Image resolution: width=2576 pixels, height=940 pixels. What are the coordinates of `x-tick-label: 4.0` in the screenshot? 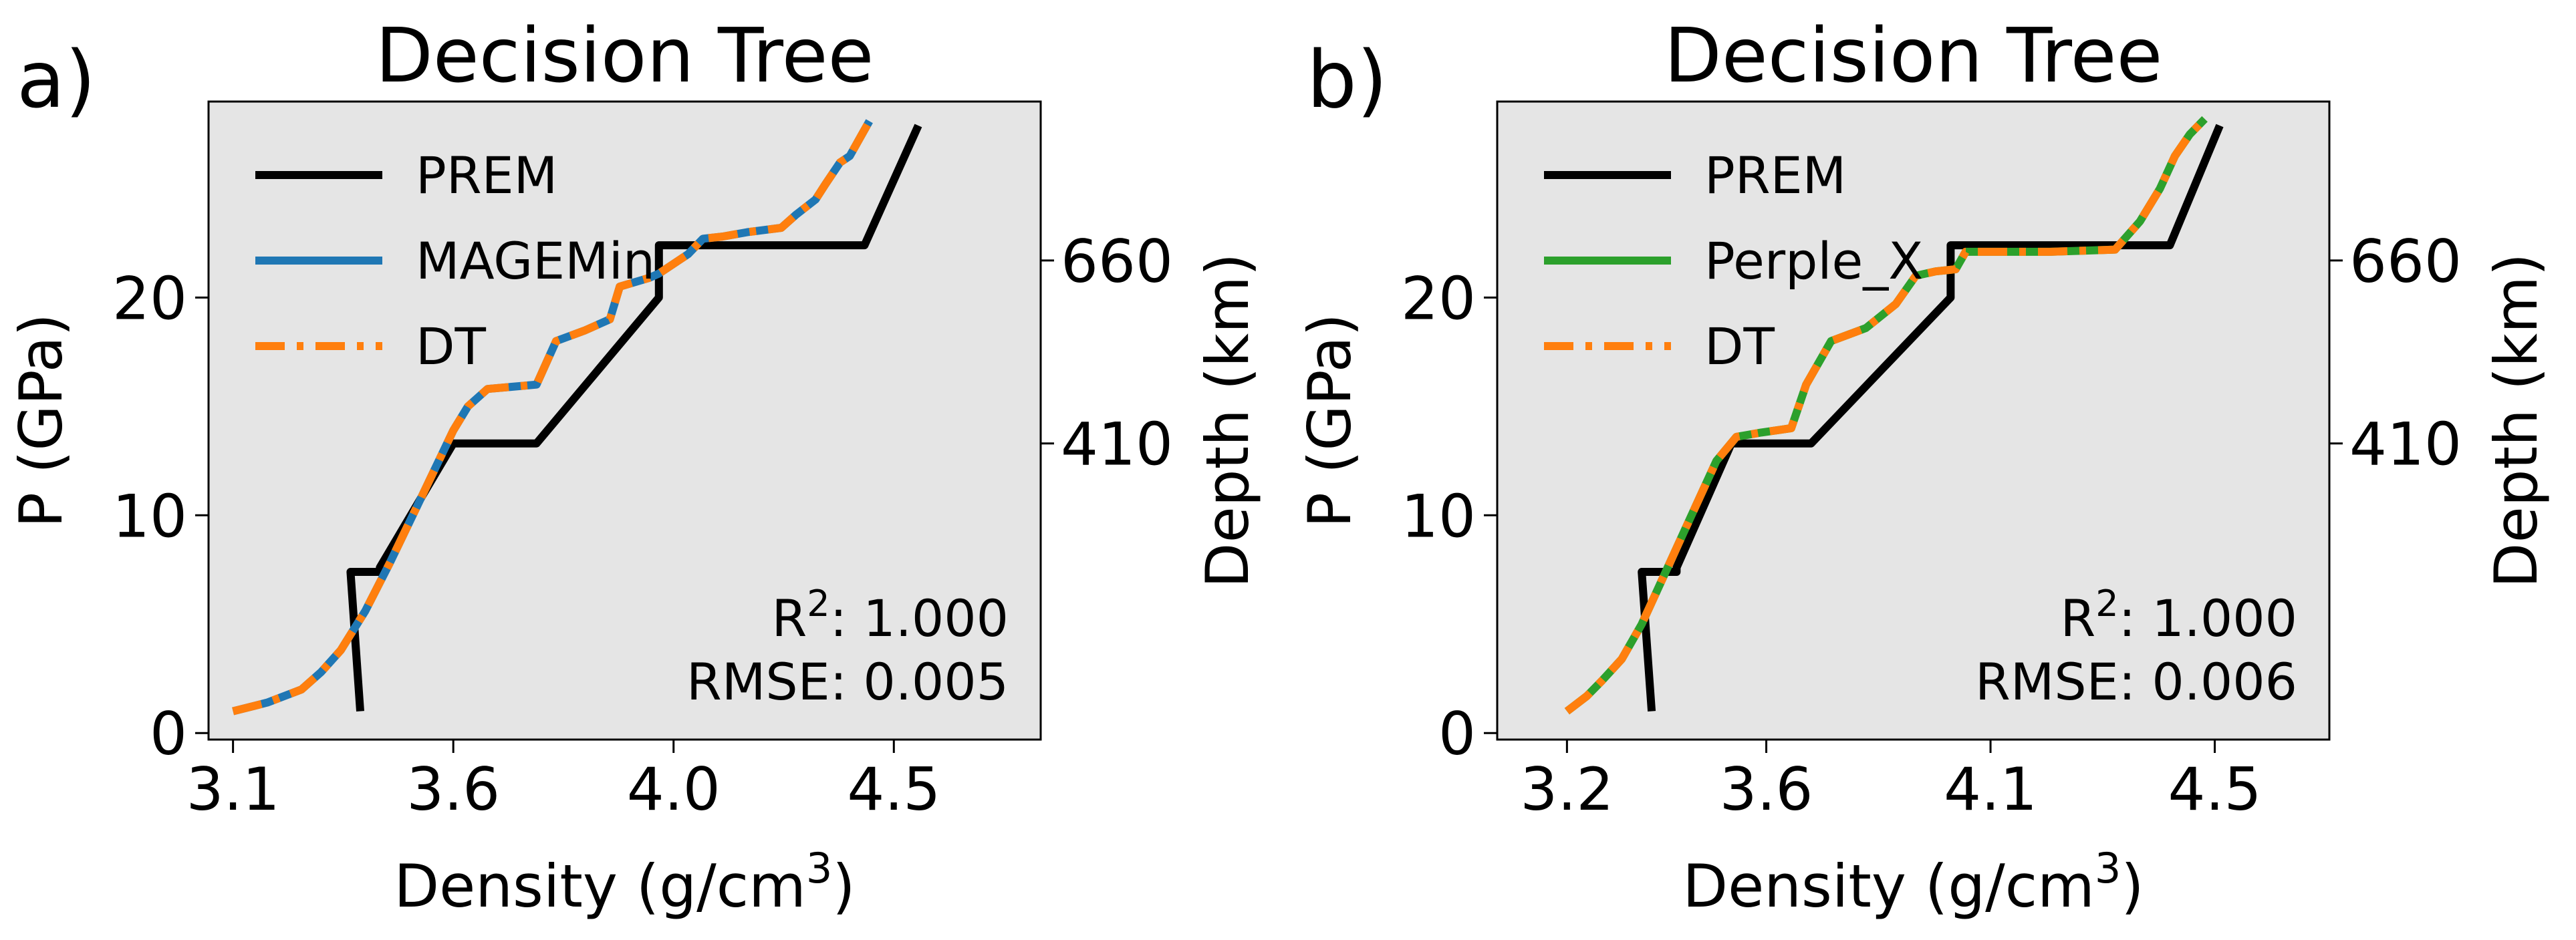 It's located at (674, 789).